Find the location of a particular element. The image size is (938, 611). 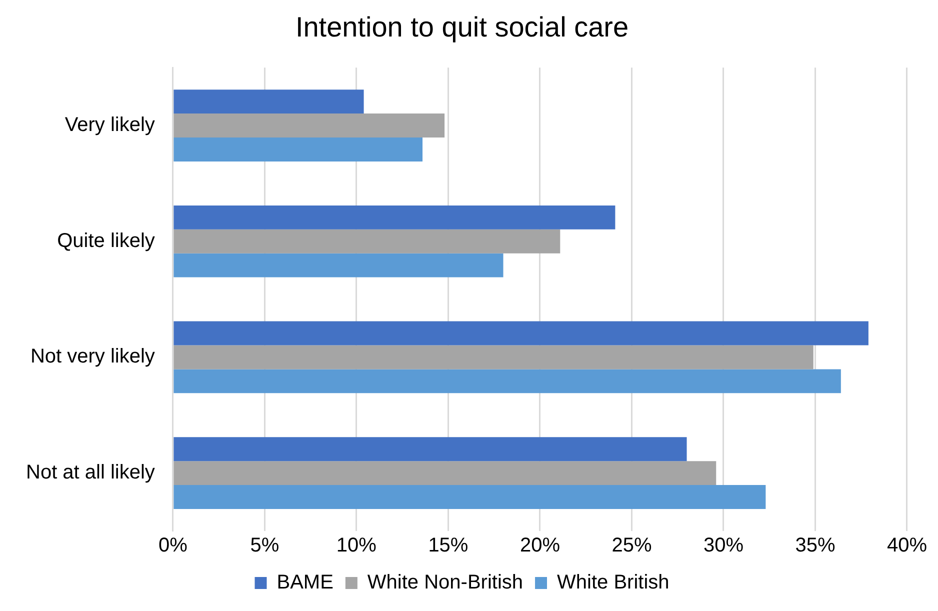

x-tick-label: 20% is located at coordinates (540, 545).